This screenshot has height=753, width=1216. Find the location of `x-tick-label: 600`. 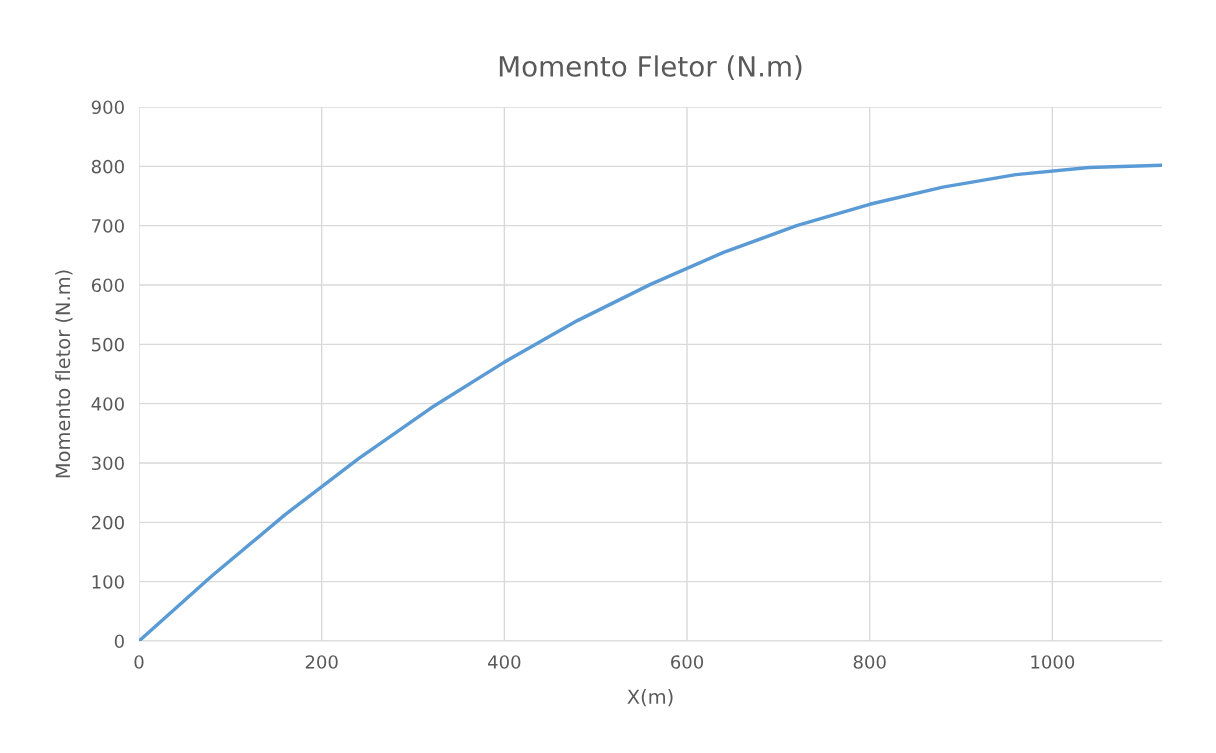

x-tick-label: 600 is located at coordinates (687, 662).